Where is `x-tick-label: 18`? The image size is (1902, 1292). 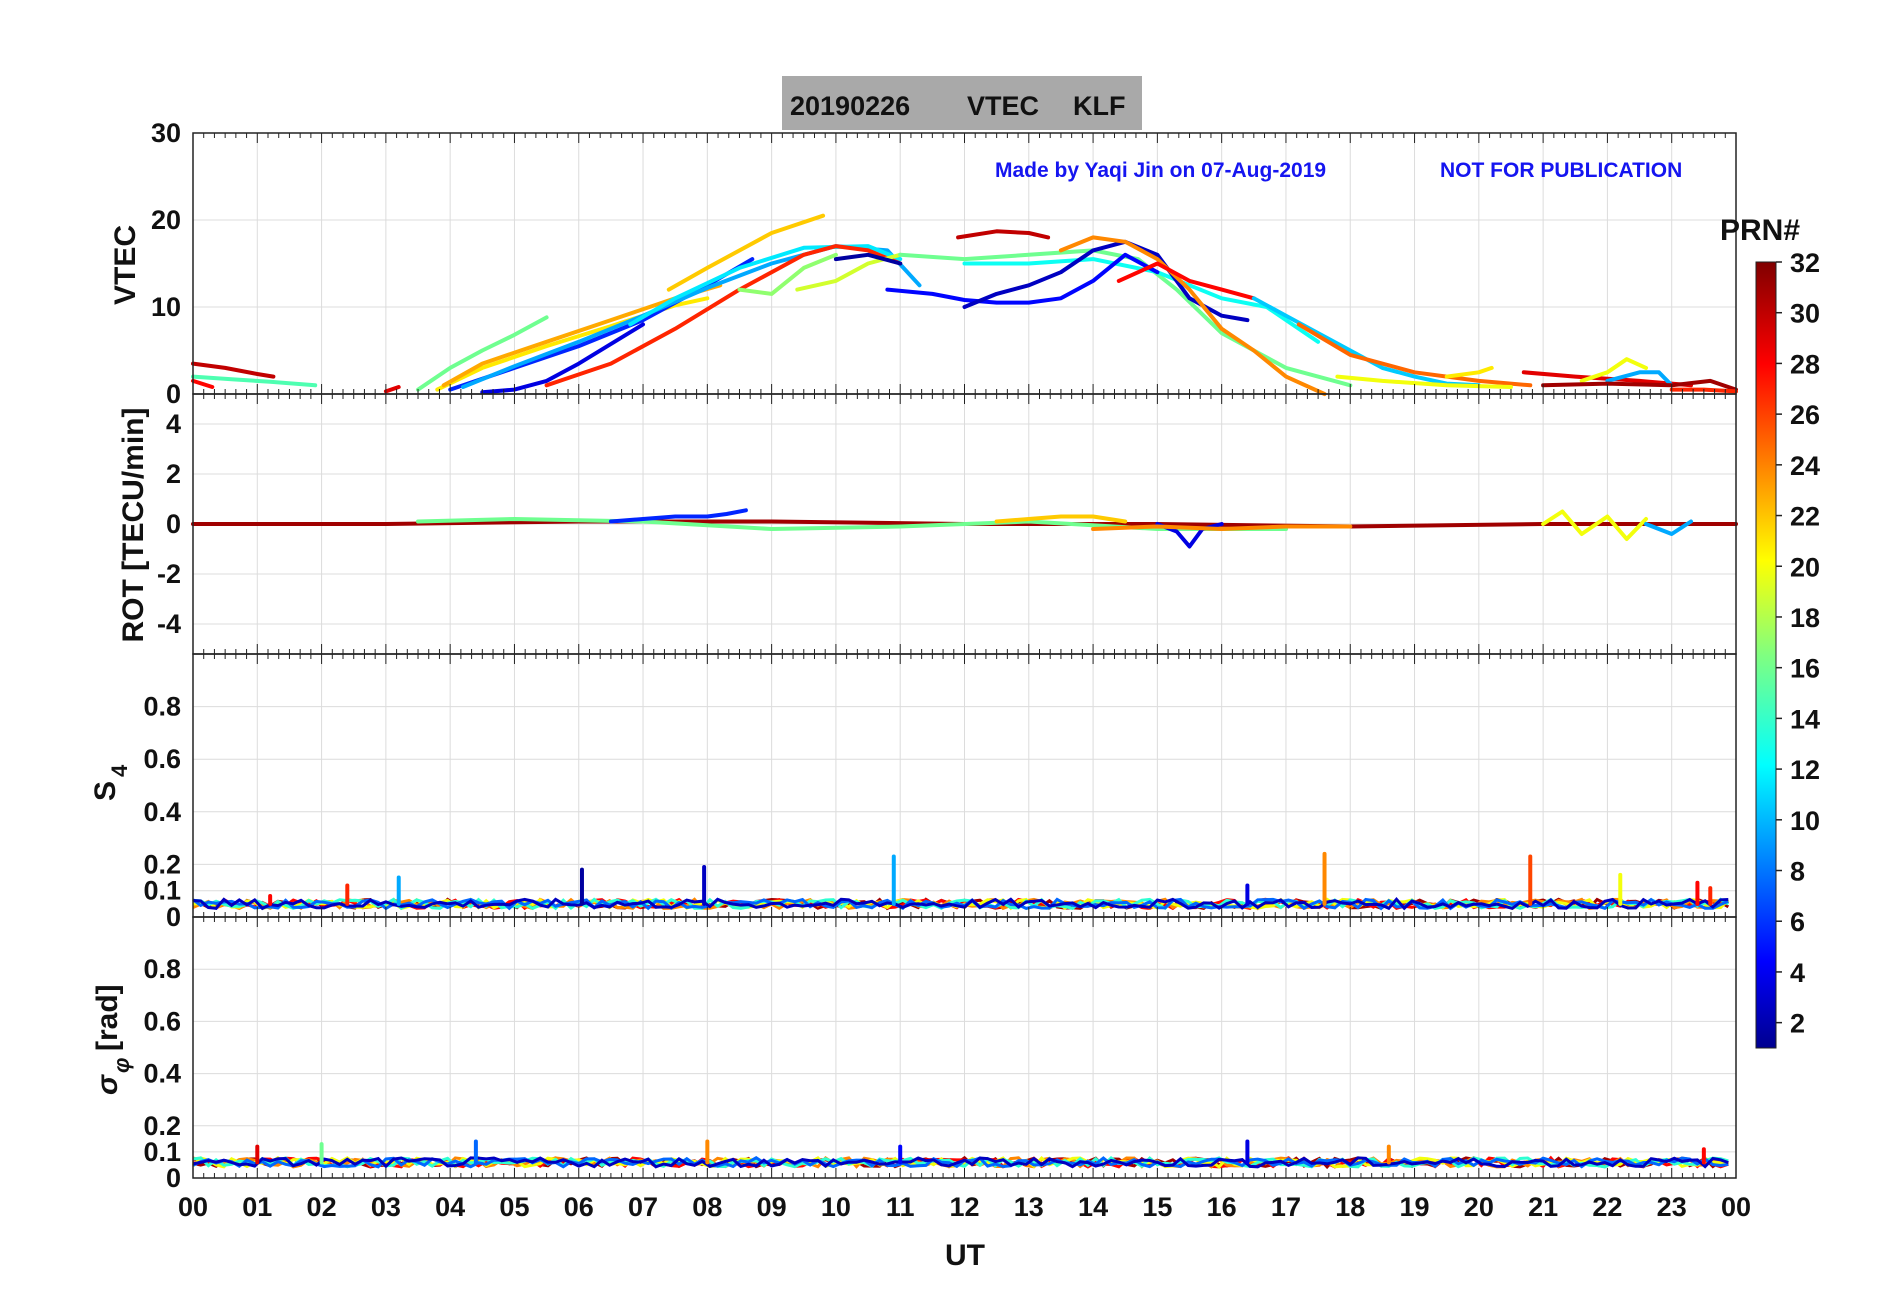 x-tick-label: 18 is located at coordinates (1350, 1207).